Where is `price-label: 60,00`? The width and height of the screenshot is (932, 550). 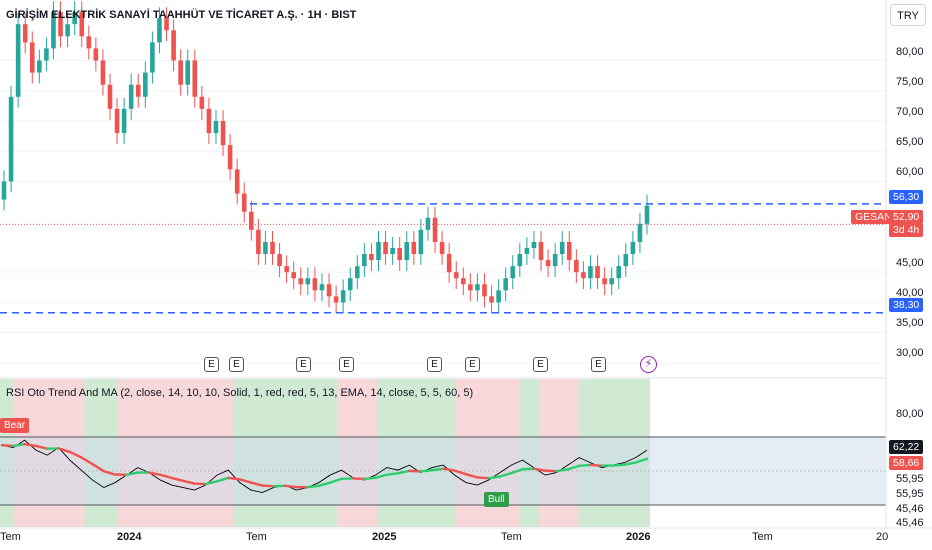
price-label: 60,00 is located at coordinates (910, 172).